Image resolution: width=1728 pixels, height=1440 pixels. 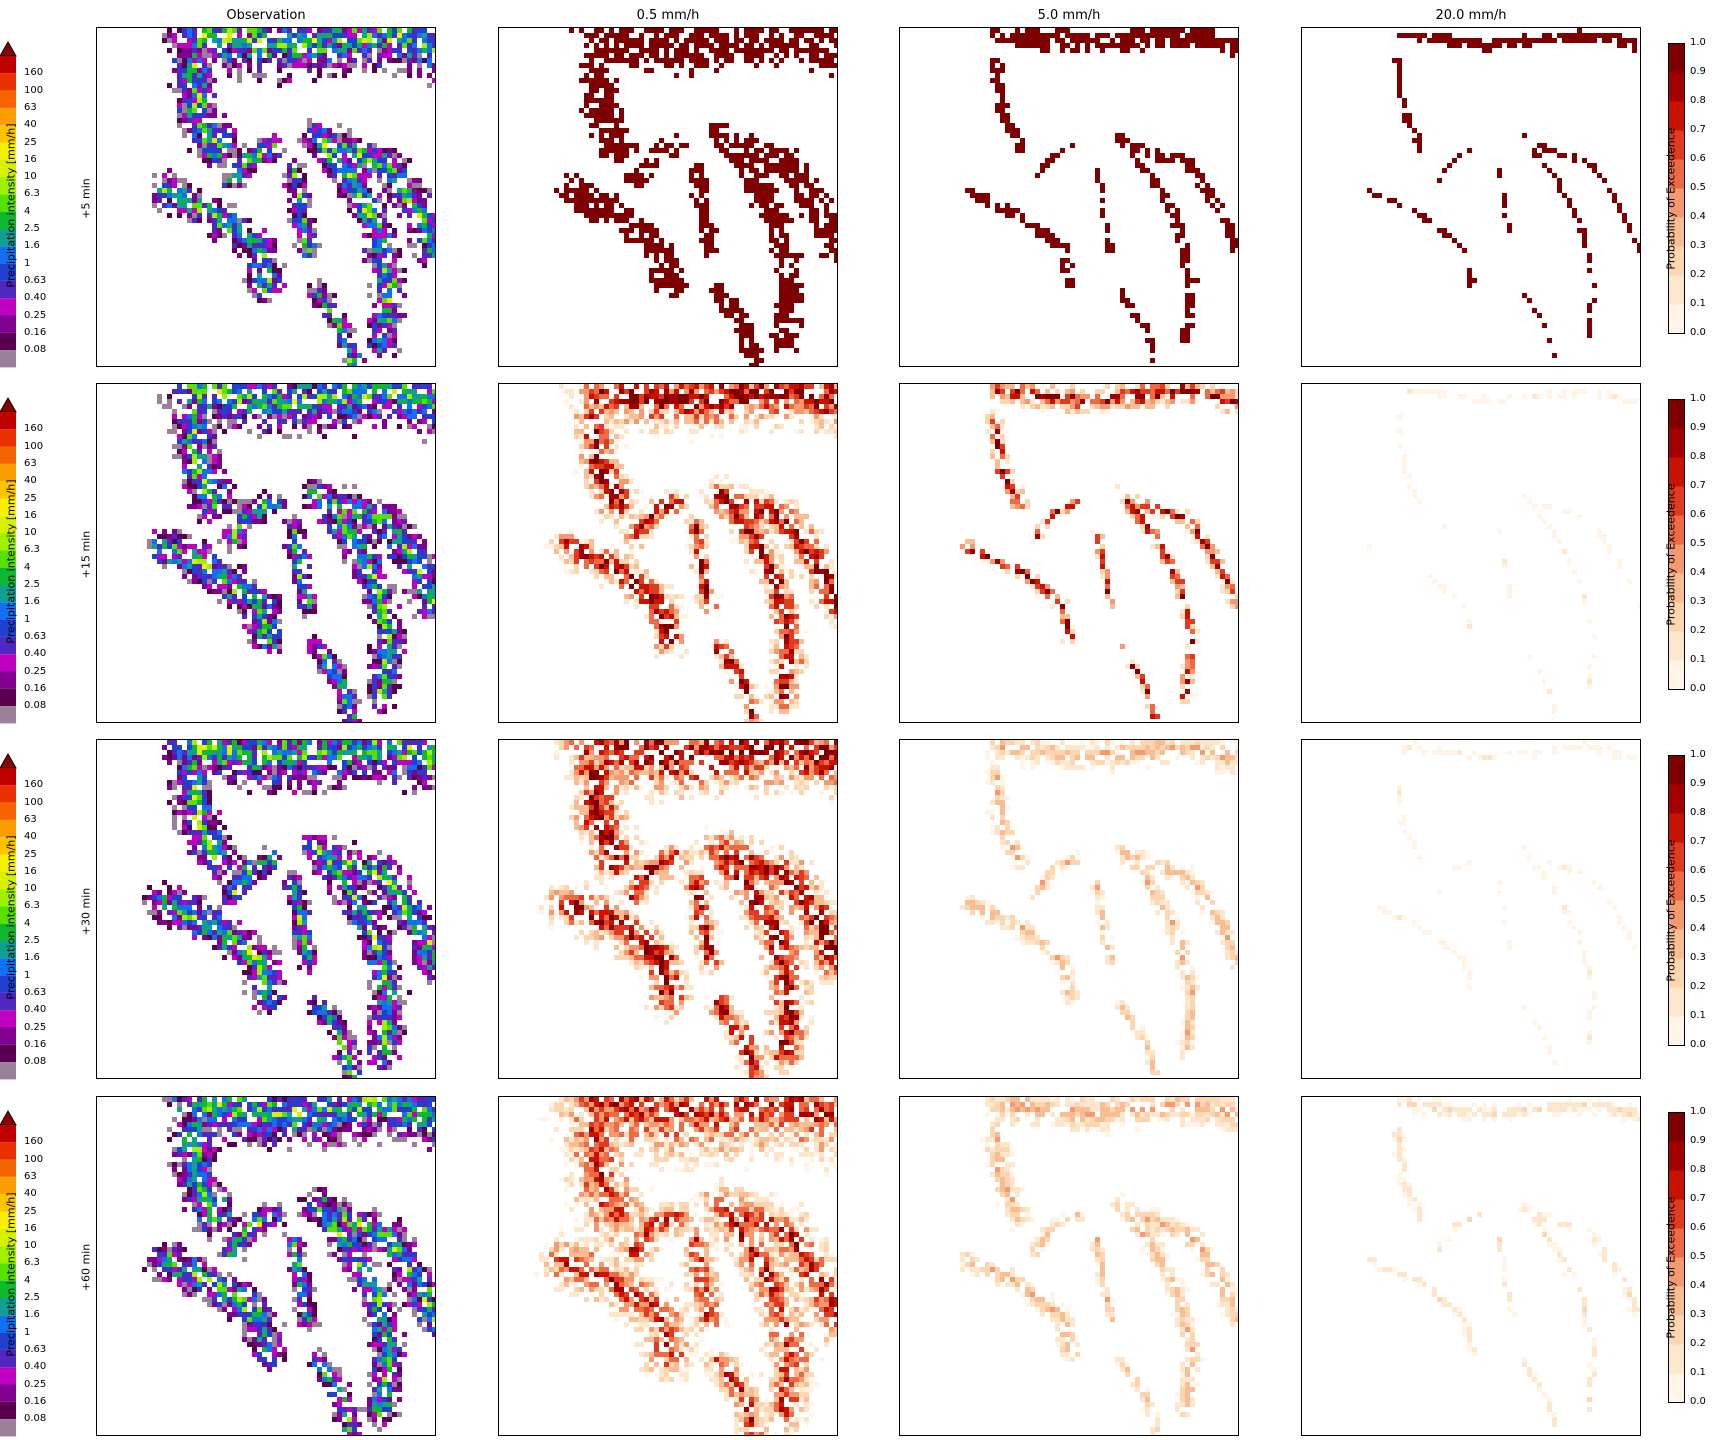 I want to click on row-label-5min: +5 min, so click(x=86, y=198).